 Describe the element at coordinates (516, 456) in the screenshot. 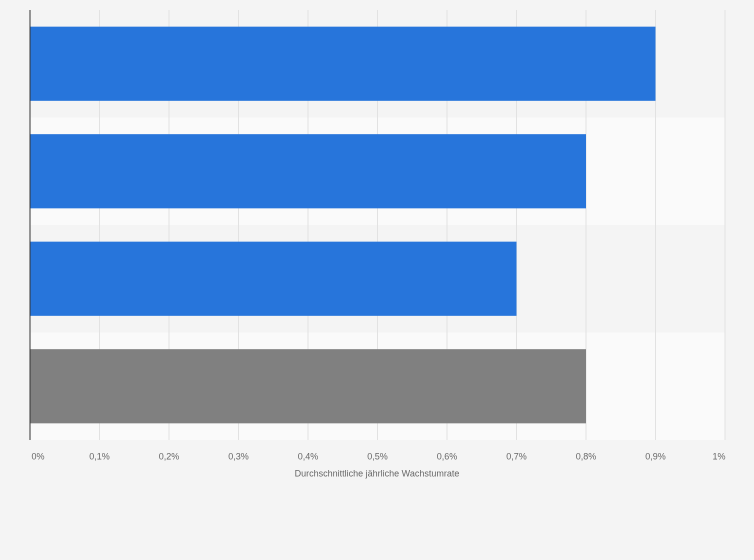

I see `x-tick-label: 0,7%` at that location.